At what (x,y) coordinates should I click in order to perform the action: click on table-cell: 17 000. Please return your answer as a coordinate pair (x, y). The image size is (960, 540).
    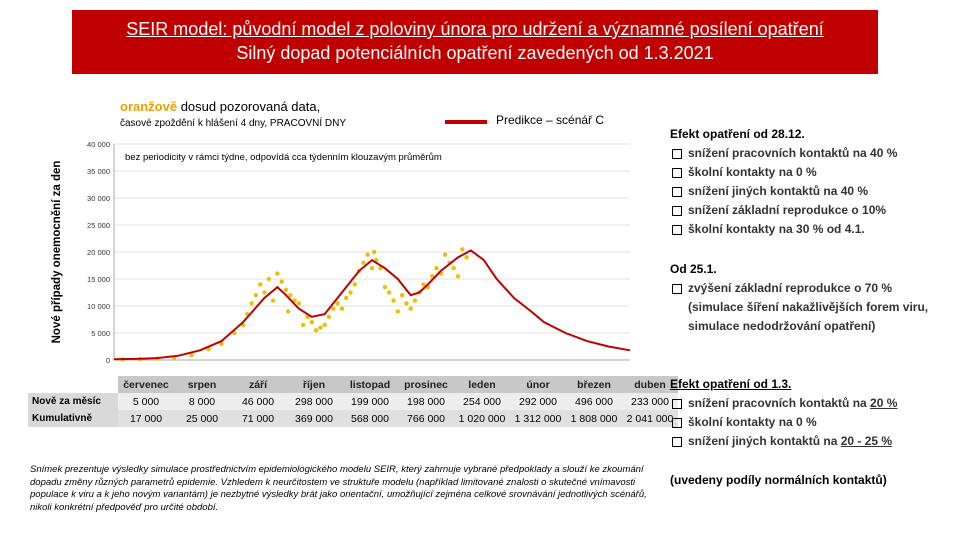
    Looking at the image, I should click on (146, 418).